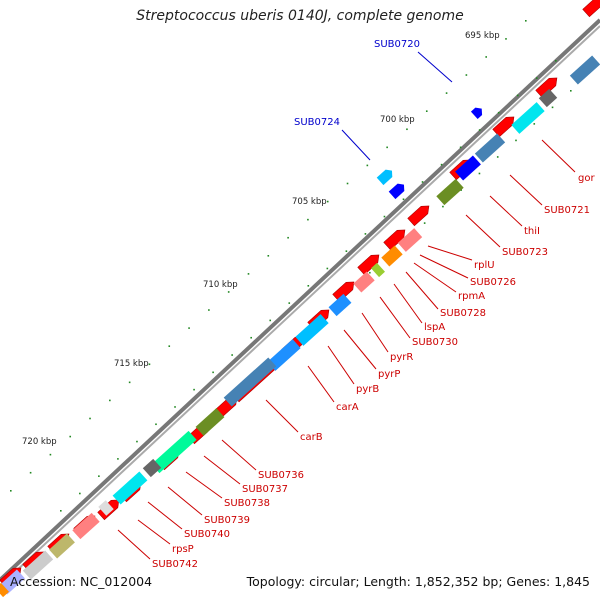 The image size is (600, 600). Describe the element at coordinates (220, 285) in the screenshot. I see `scale-tick-label: 710 kbp` at that location.